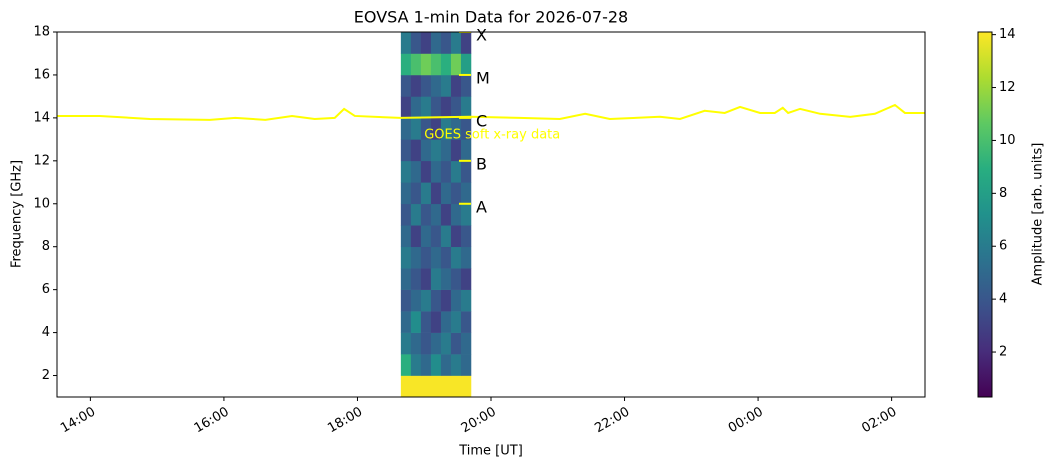  I want to click on colorbar, so click(985, 214).